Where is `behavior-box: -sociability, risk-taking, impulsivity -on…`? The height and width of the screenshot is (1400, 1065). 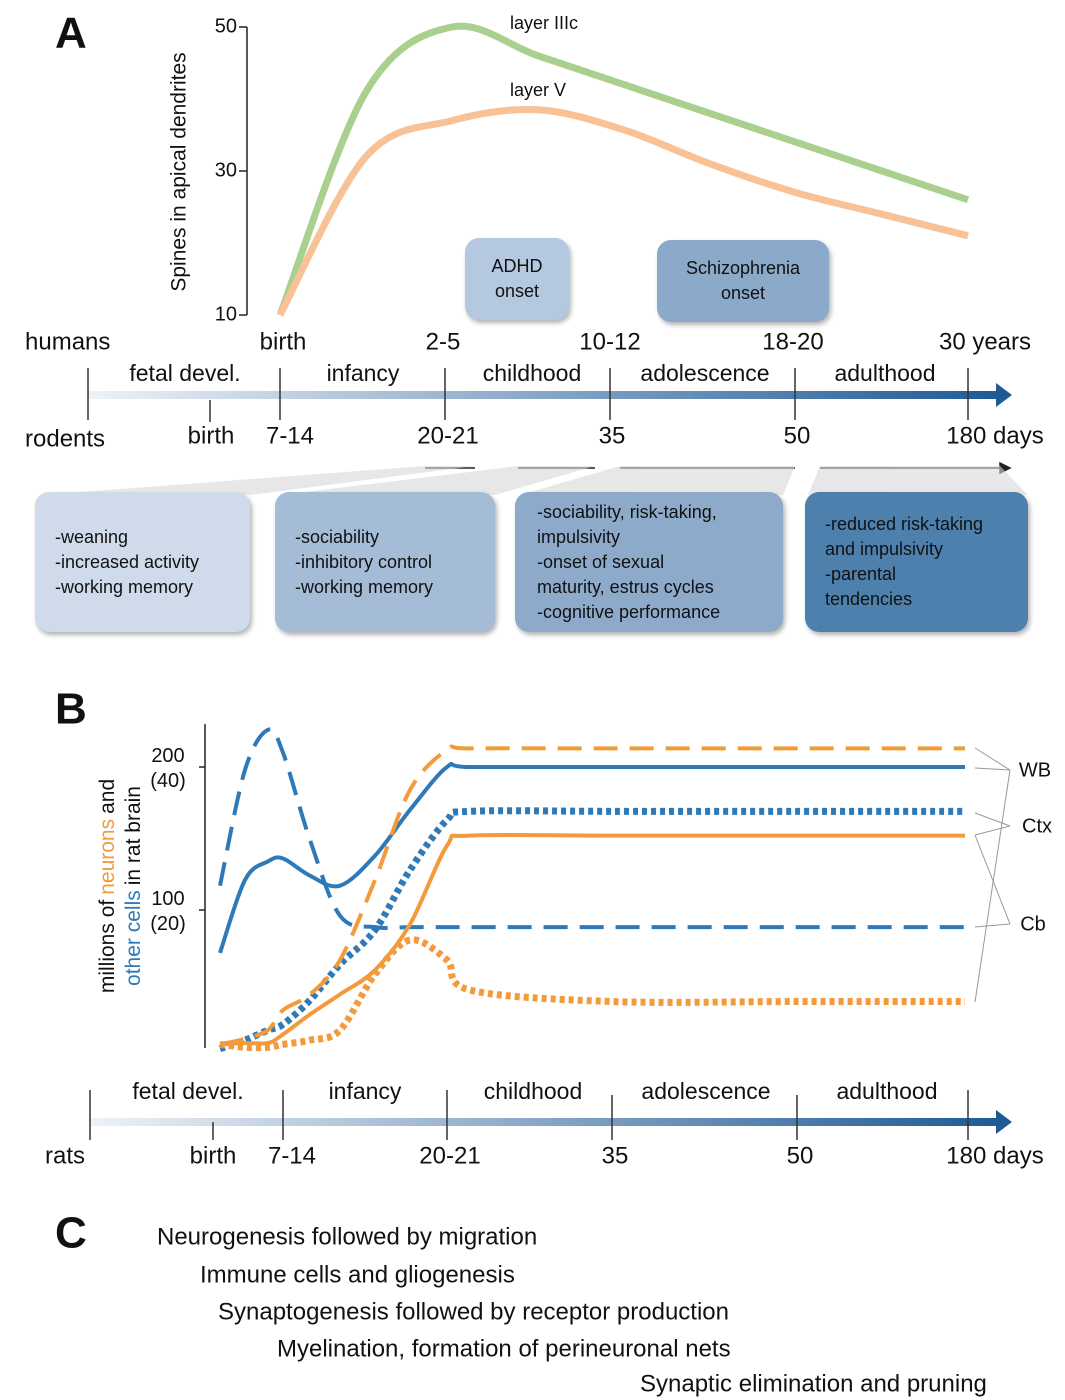 behavior-box: -sociability, risk-taking, impulsivity -on… is located at coordinates (649, 562).